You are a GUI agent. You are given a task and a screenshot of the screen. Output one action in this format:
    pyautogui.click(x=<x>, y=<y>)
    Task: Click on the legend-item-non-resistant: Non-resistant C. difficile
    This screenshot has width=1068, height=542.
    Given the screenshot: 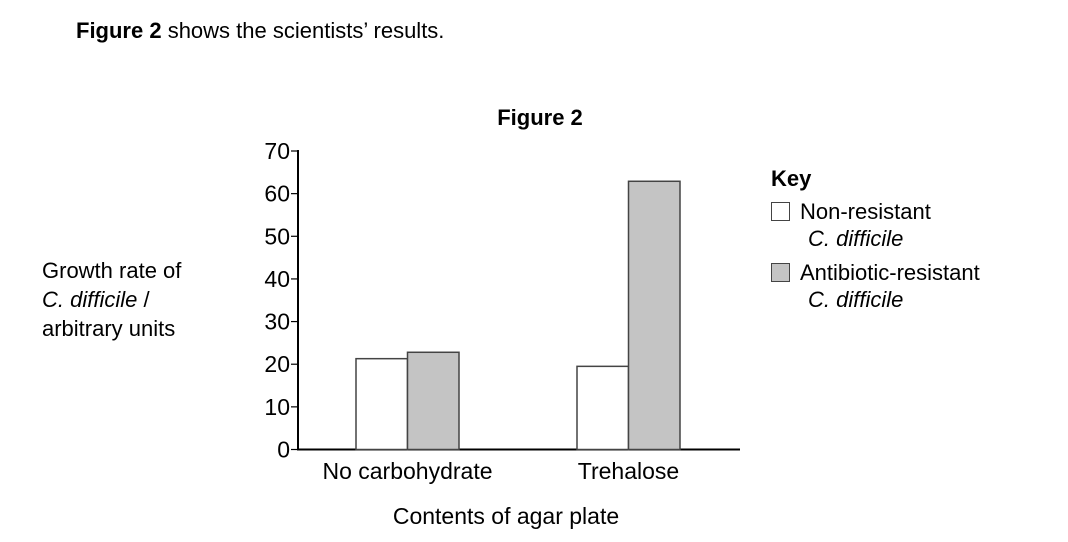 What is the action you would take?
    pyautogui.click(x=875, y=225)
    